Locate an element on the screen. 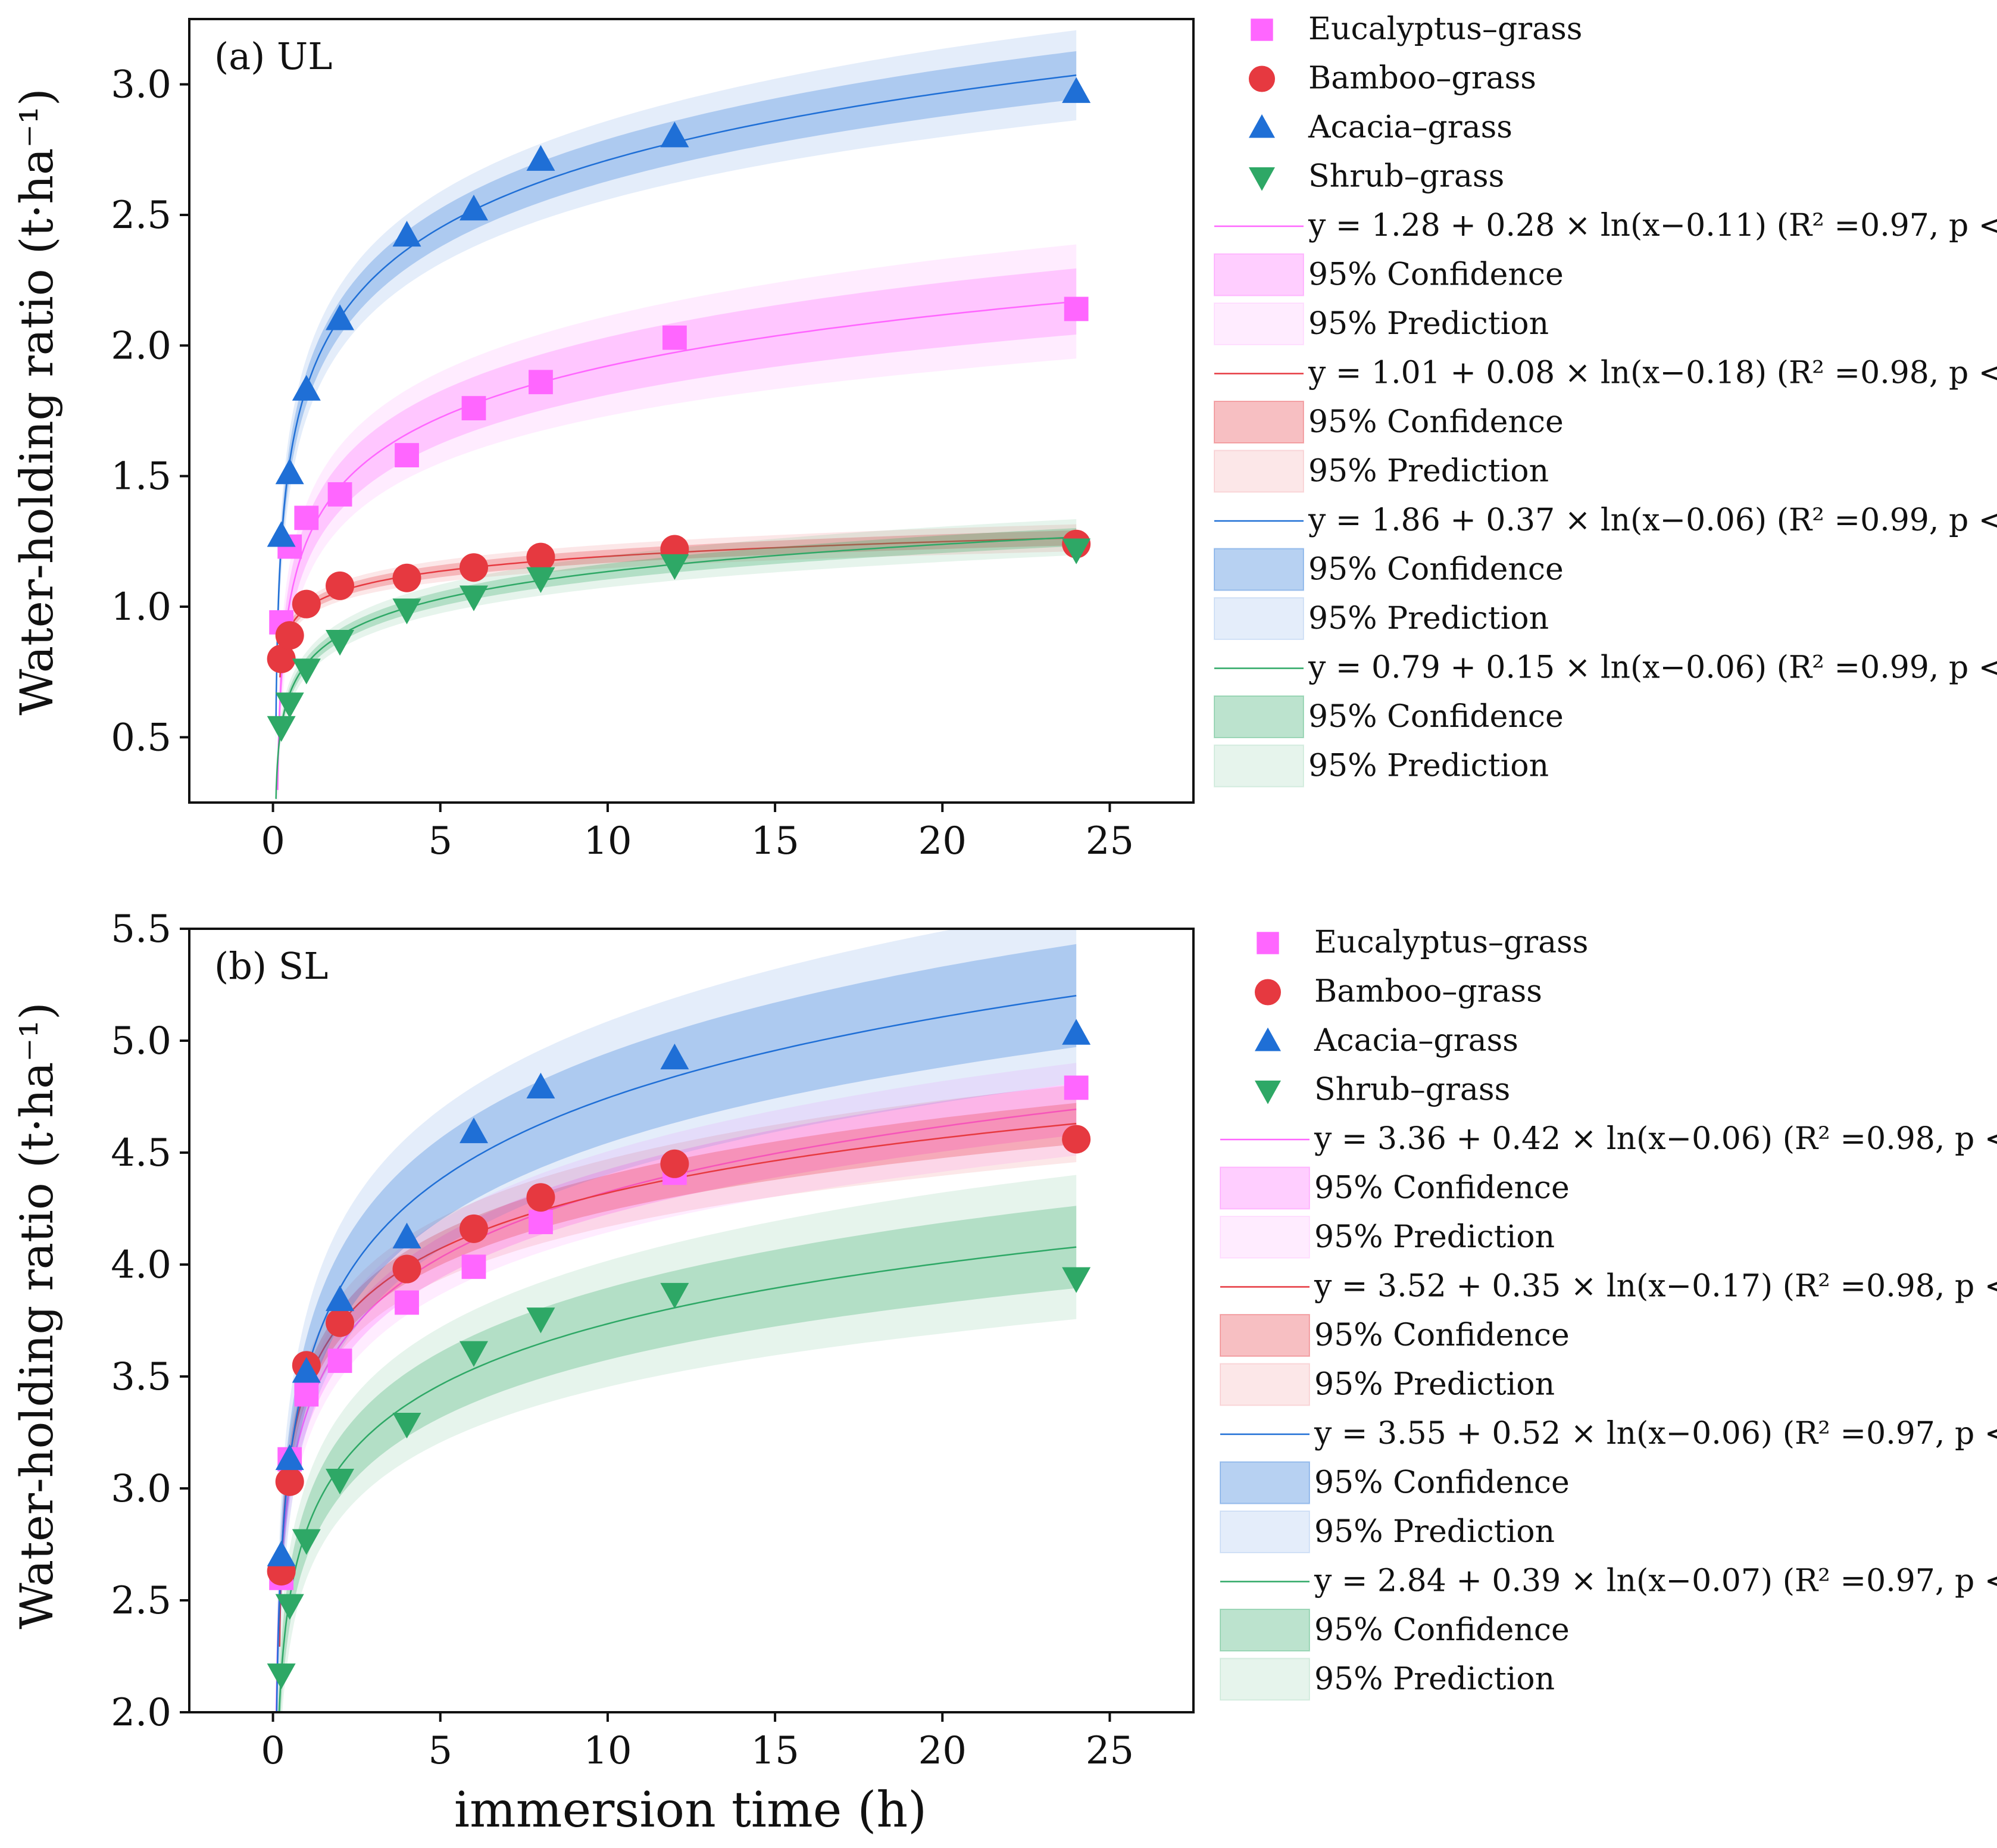  fit-curve-eucalyptus-grass is located at coordinates (677, 545).